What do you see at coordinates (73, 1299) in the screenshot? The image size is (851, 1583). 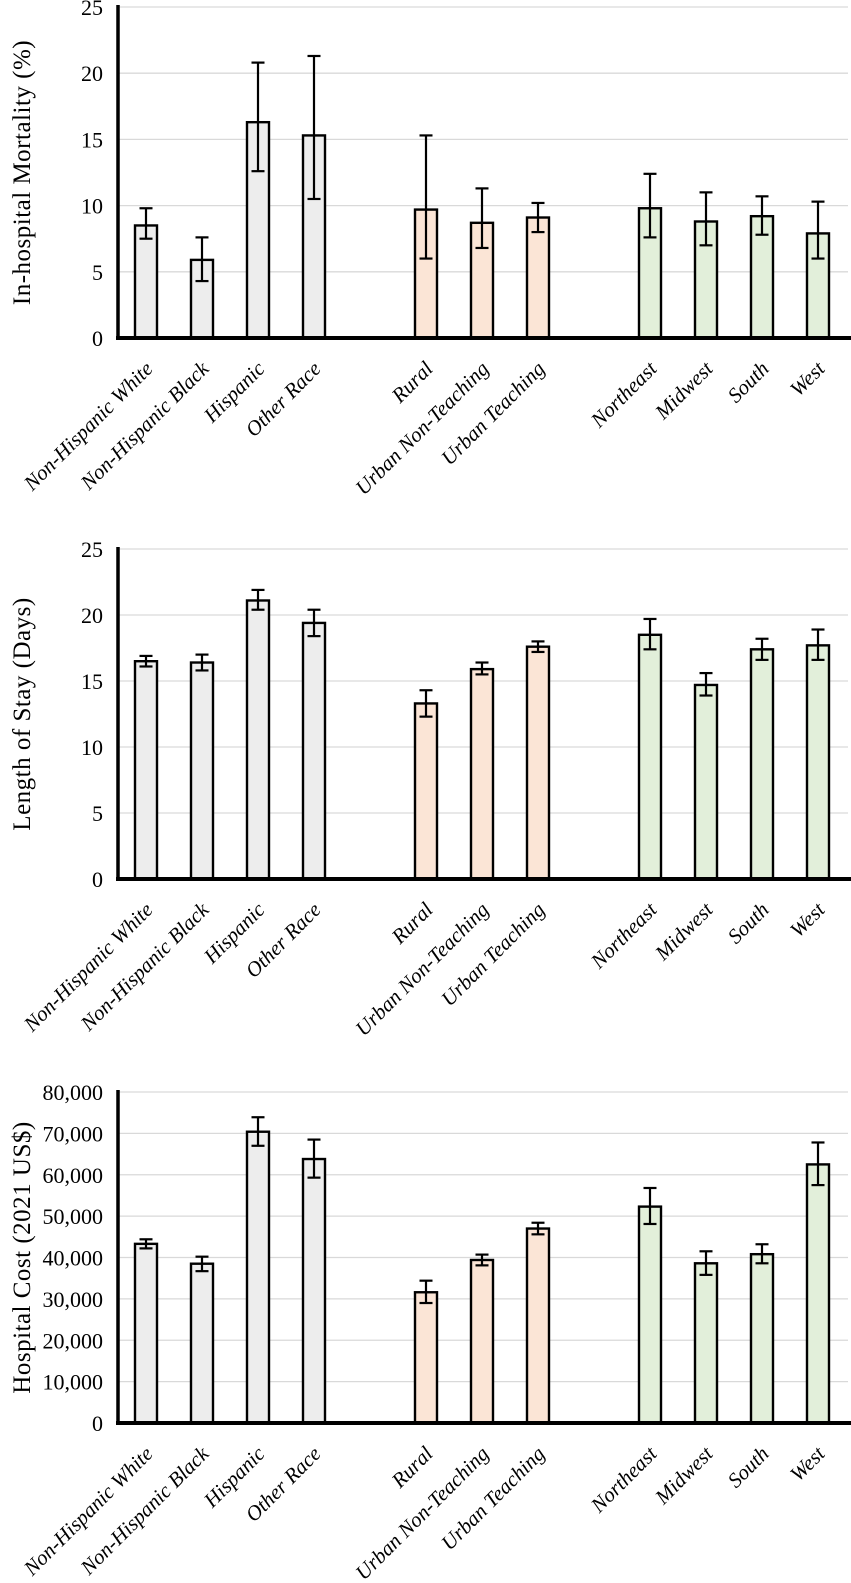 I see `y-tick-30-000: 30,000` at bounding box center [73, 1299].